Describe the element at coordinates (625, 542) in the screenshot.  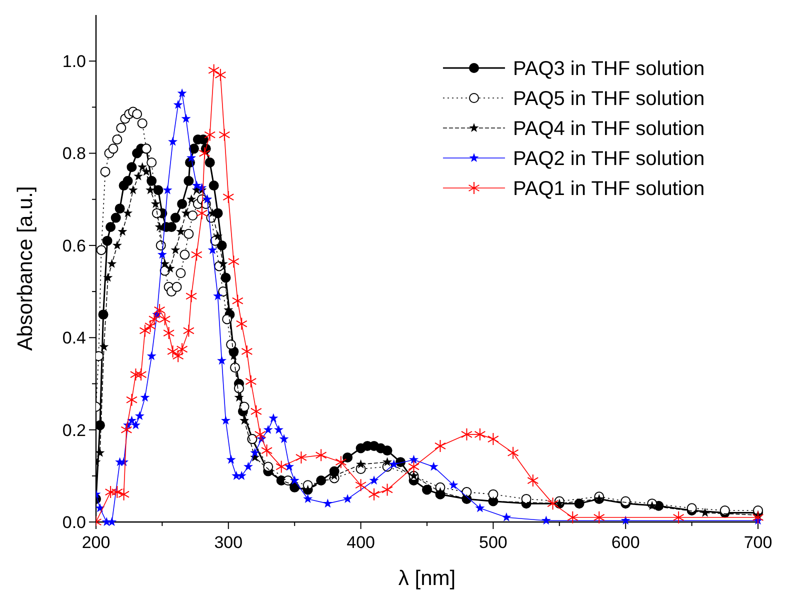
I see `x-tick-label: 600` at that location.